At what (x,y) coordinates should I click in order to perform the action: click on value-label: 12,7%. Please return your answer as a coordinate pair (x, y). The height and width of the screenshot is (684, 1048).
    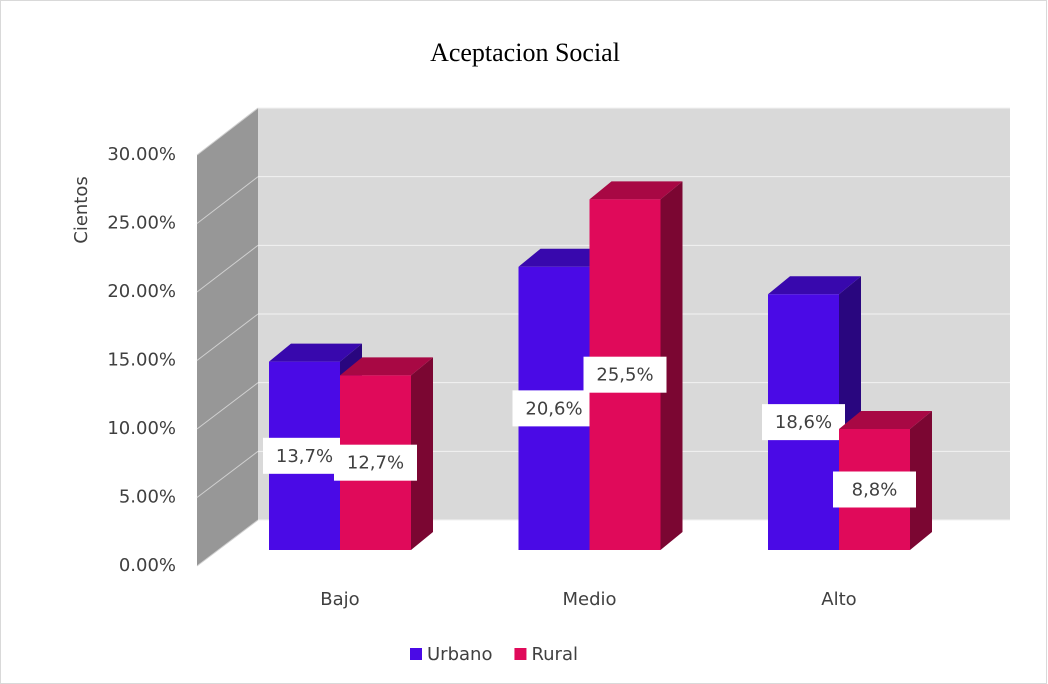
    Looking at the image, I should click on (375, 463).